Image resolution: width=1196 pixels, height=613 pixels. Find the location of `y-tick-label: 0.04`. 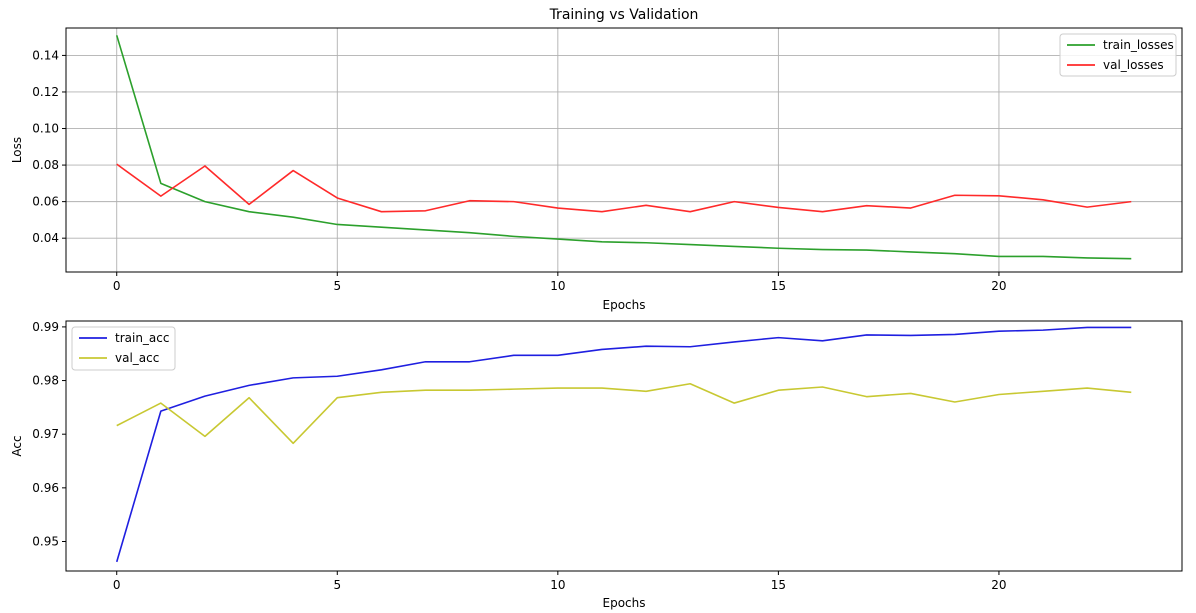

y-tick-label: 0.04 is located at coordinates (45, 238).